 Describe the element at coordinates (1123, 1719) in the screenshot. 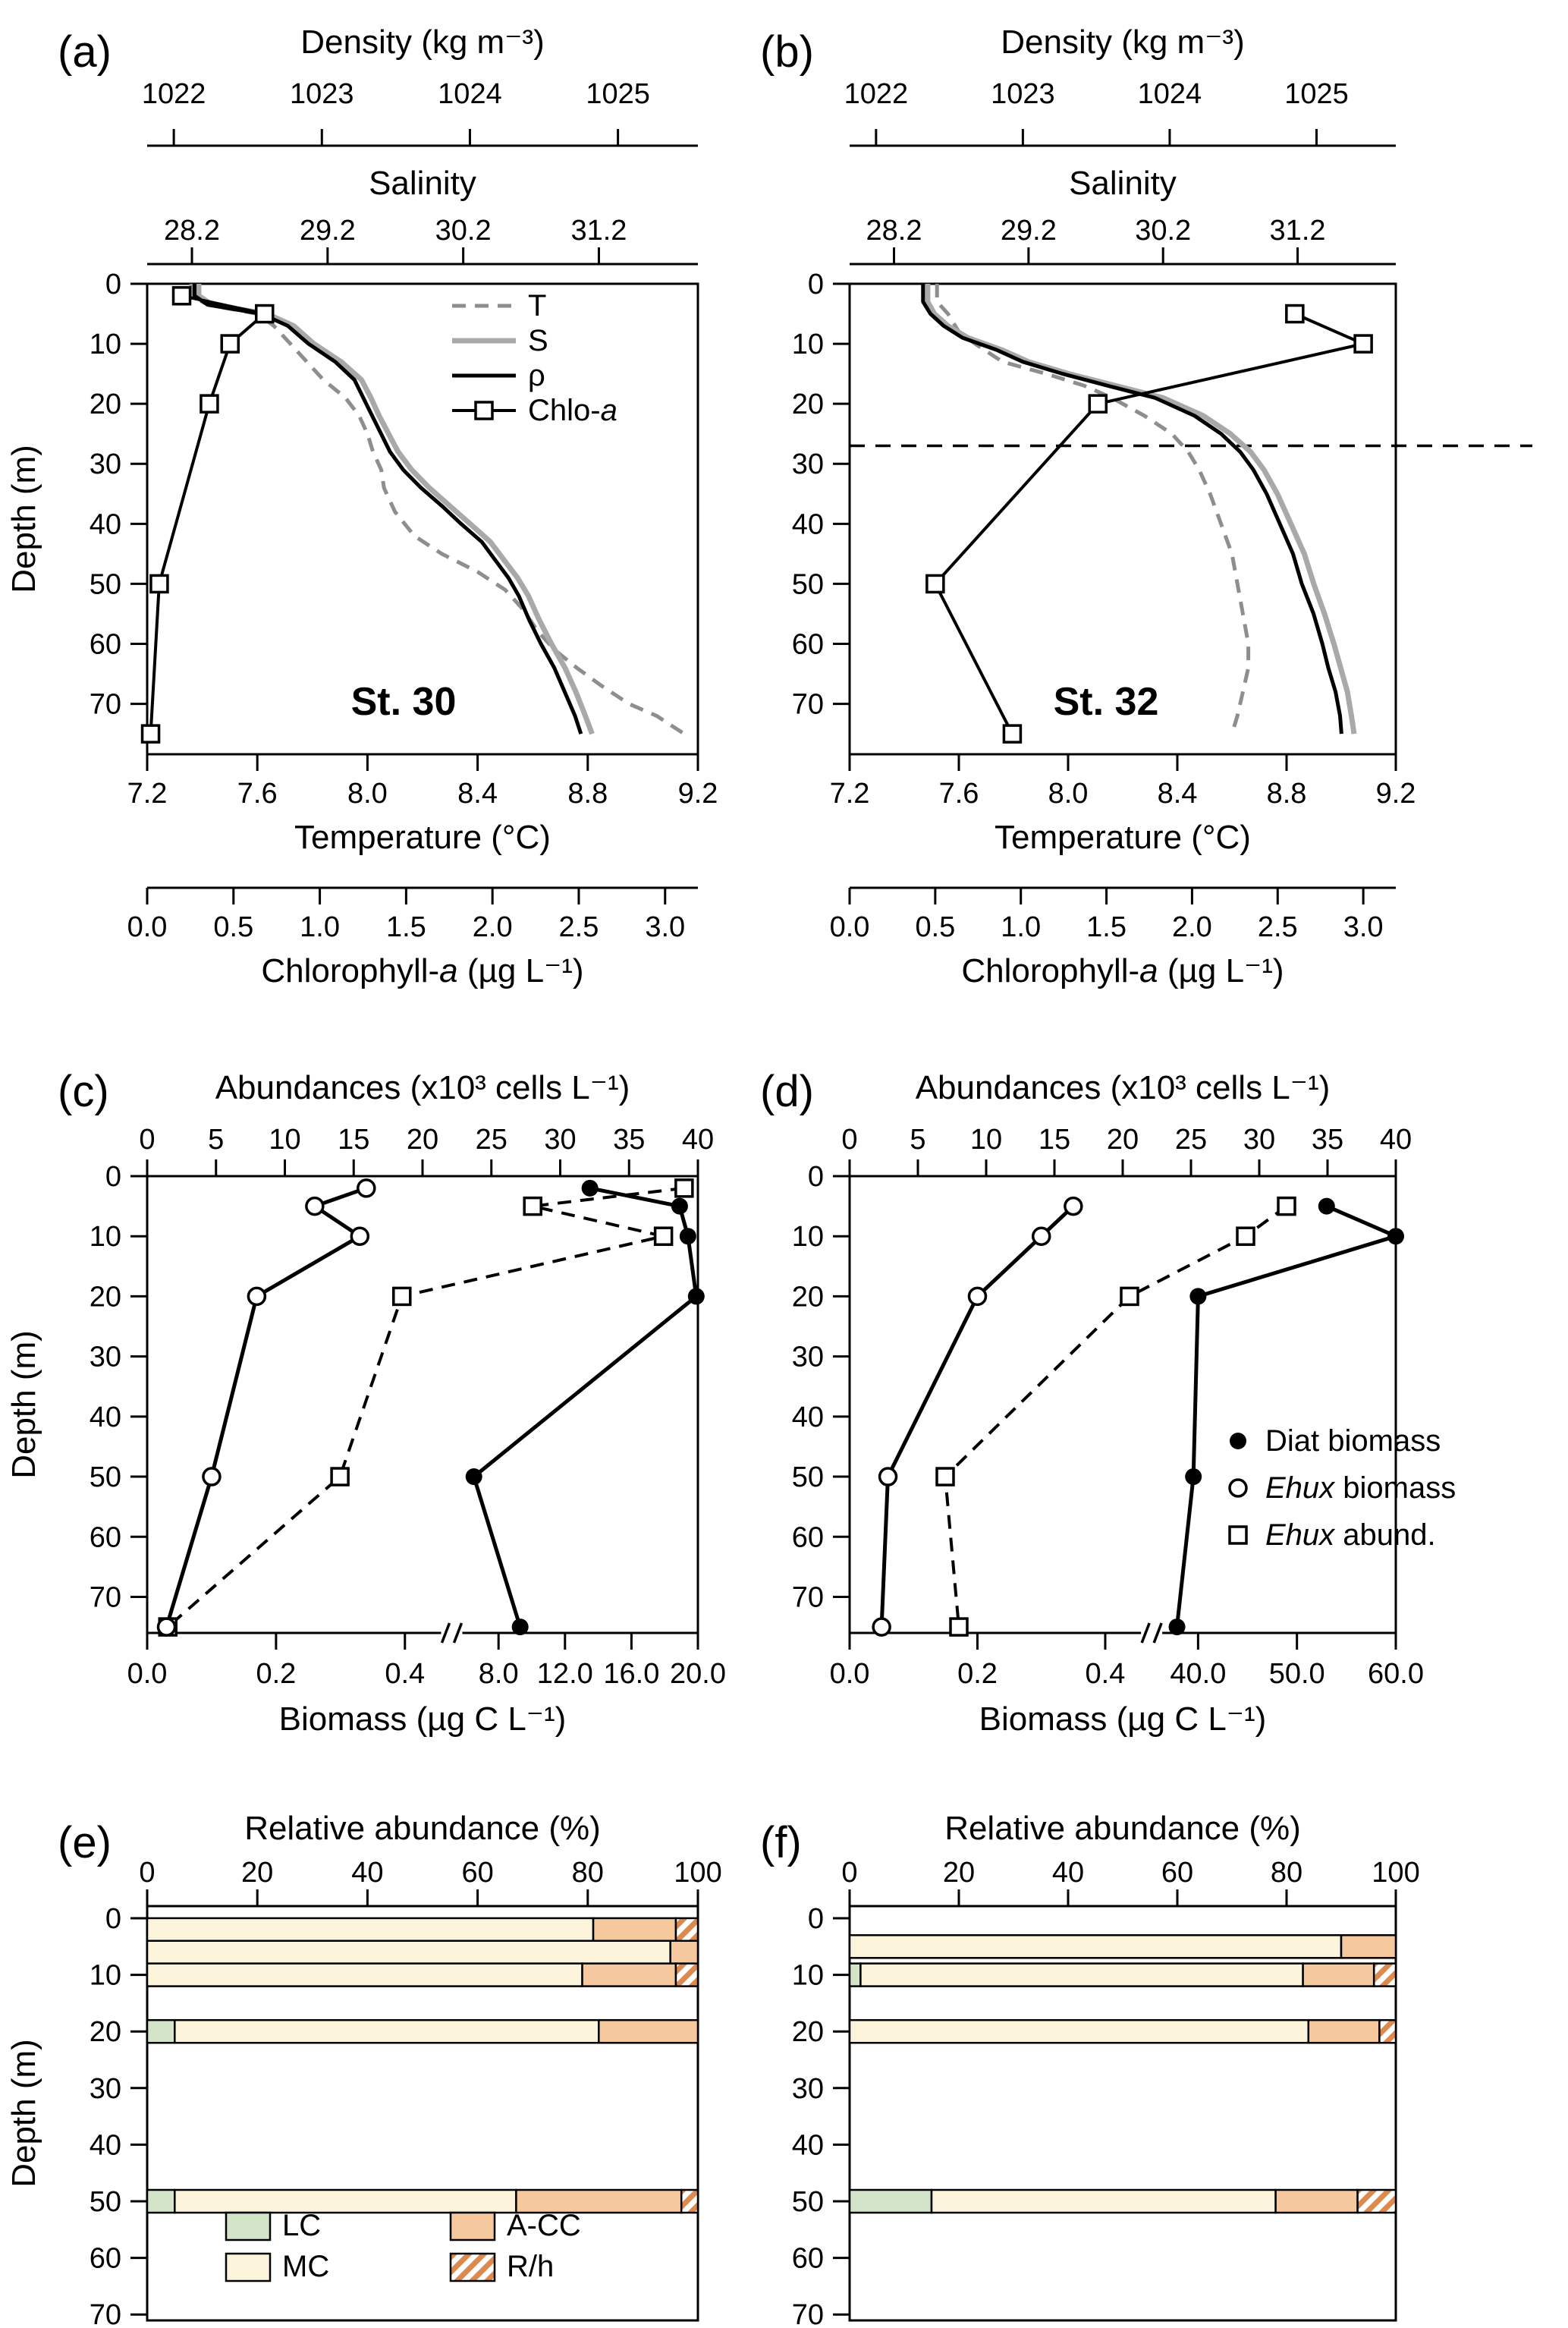

I see `biomass-axis-title: Biomass (µg C L⁻¹)` at that location.